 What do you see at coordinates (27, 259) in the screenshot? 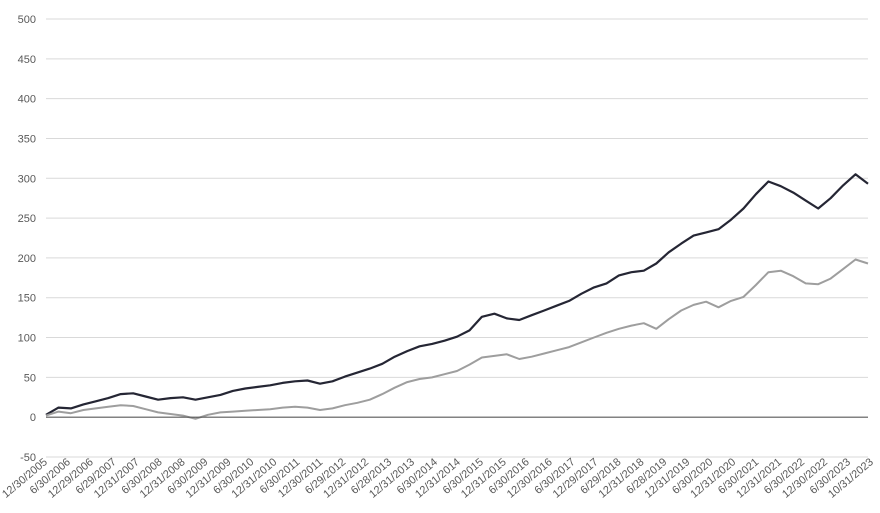
I see `y-tick-label: 200` at bounding box center [27, 259].